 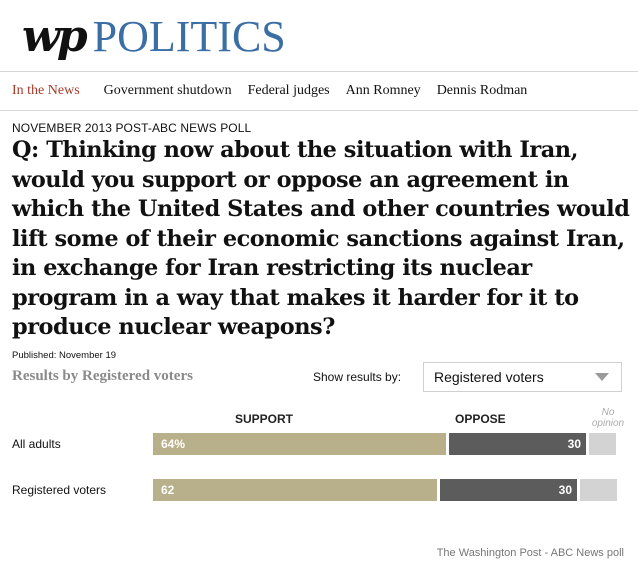 What do you see at coordinates (608, 418) in the screenshot?
I see `column-header-no-opinion: No opinion` at bounding box center [608, 418].